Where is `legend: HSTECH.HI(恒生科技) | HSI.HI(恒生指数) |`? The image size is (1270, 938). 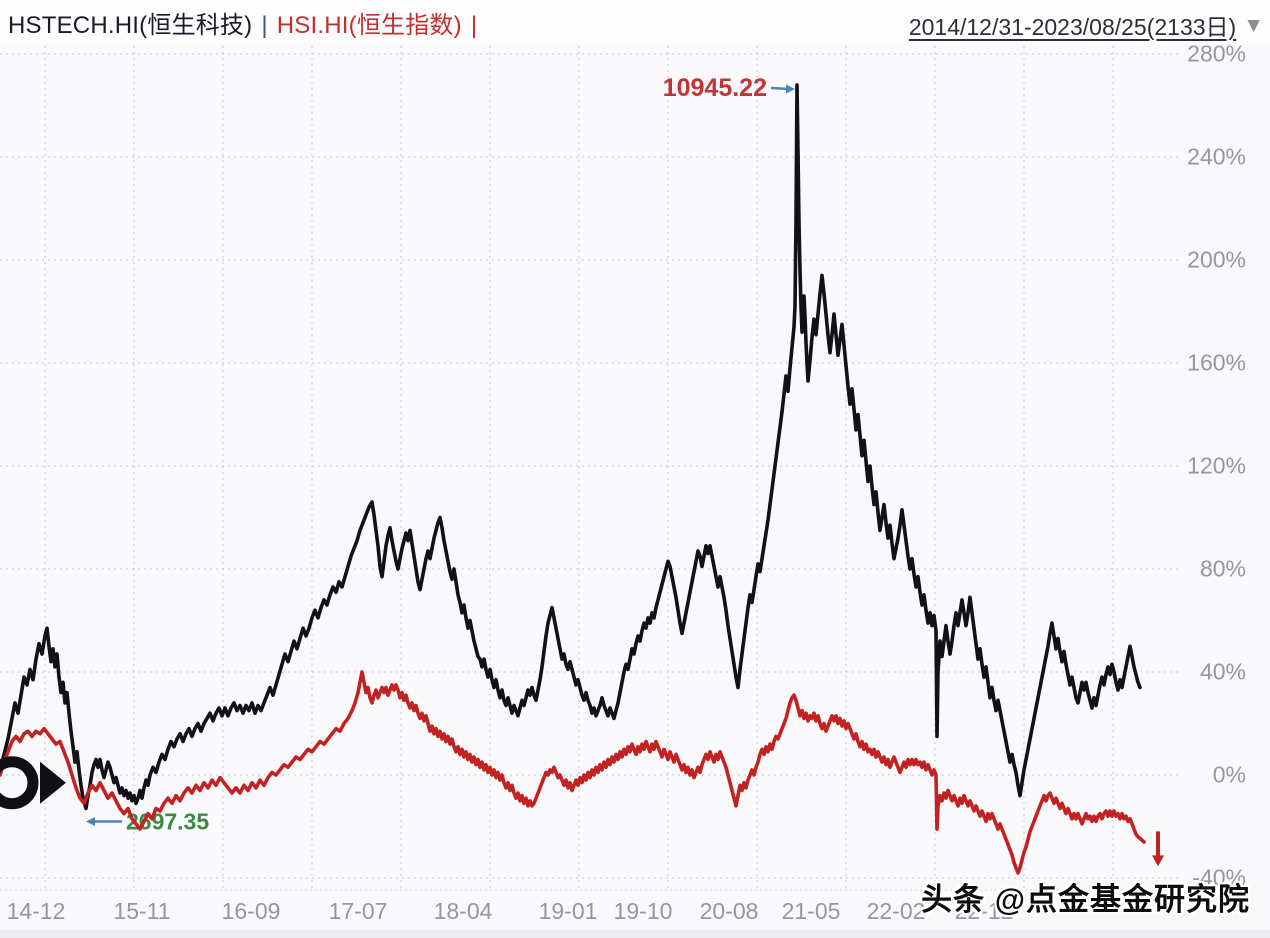
legend: HSTECH.HI(恒生科技) | HSI.HI(恒生指数) | is located at coordinates (238, 22).